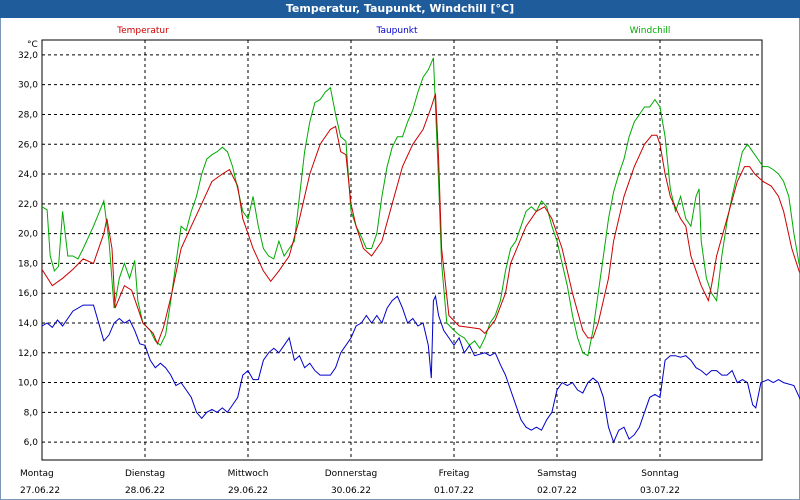 The image size is (800, 500). I want to click on legend-entry-taupunkt: Taupunkt, so click(396, 31).